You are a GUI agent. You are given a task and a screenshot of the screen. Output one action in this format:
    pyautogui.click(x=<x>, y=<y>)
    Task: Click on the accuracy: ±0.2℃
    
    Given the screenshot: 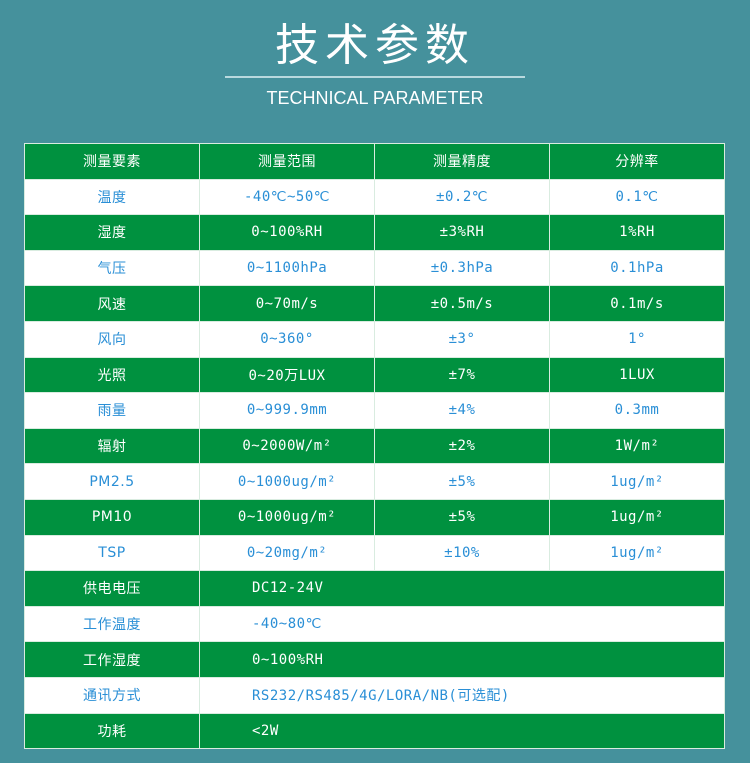 What is the action you would take?
    pyautogui.click(x=462, y=197)
    